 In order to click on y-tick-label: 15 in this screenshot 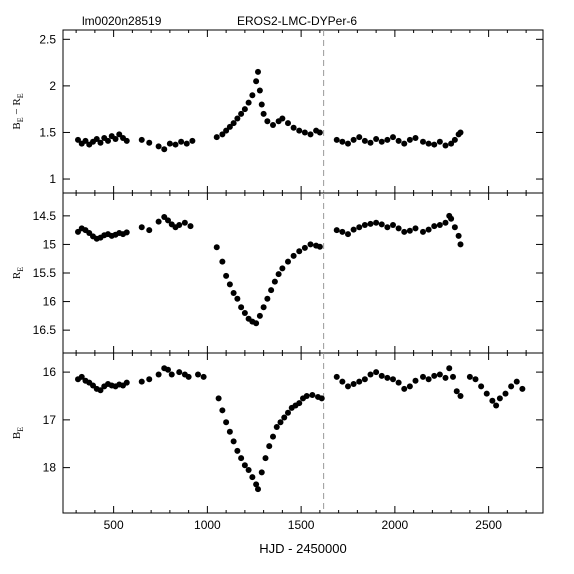, I will do `click(50, 244)`.